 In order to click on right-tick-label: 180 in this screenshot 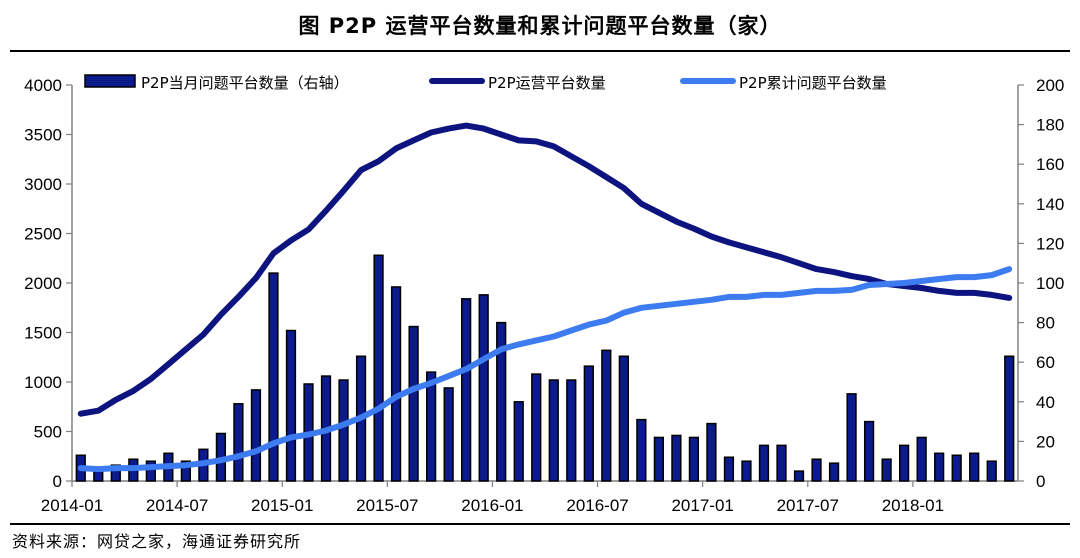, I will do `click(1050, 125)`.